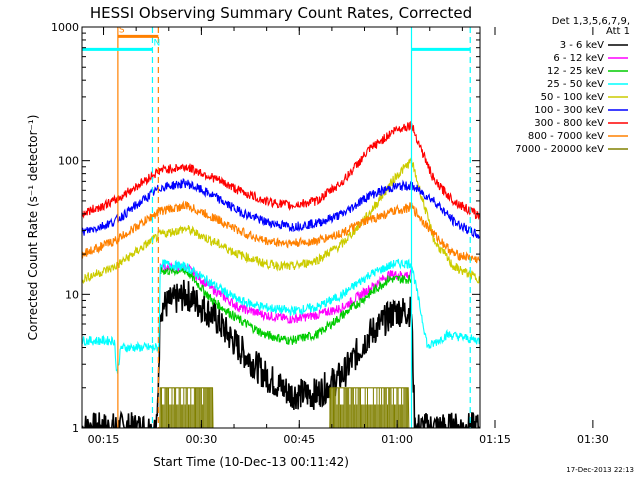  What do you see at coordinates (566, 136) in the screenshot?
I see `legend-label-8: 800 - 7000 keV` at bounding box center [566, 136].